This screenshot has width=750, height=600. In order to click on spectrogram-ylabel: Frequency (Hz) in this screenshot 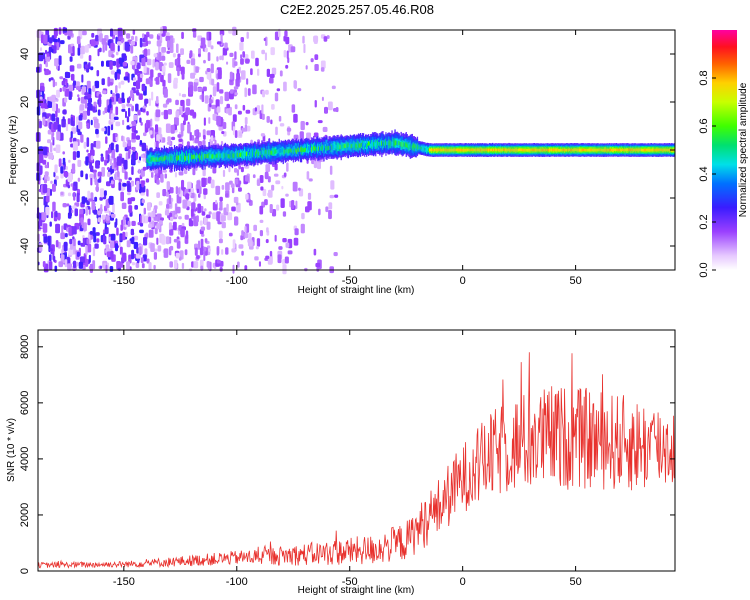, I will do `click(13, 150)`.